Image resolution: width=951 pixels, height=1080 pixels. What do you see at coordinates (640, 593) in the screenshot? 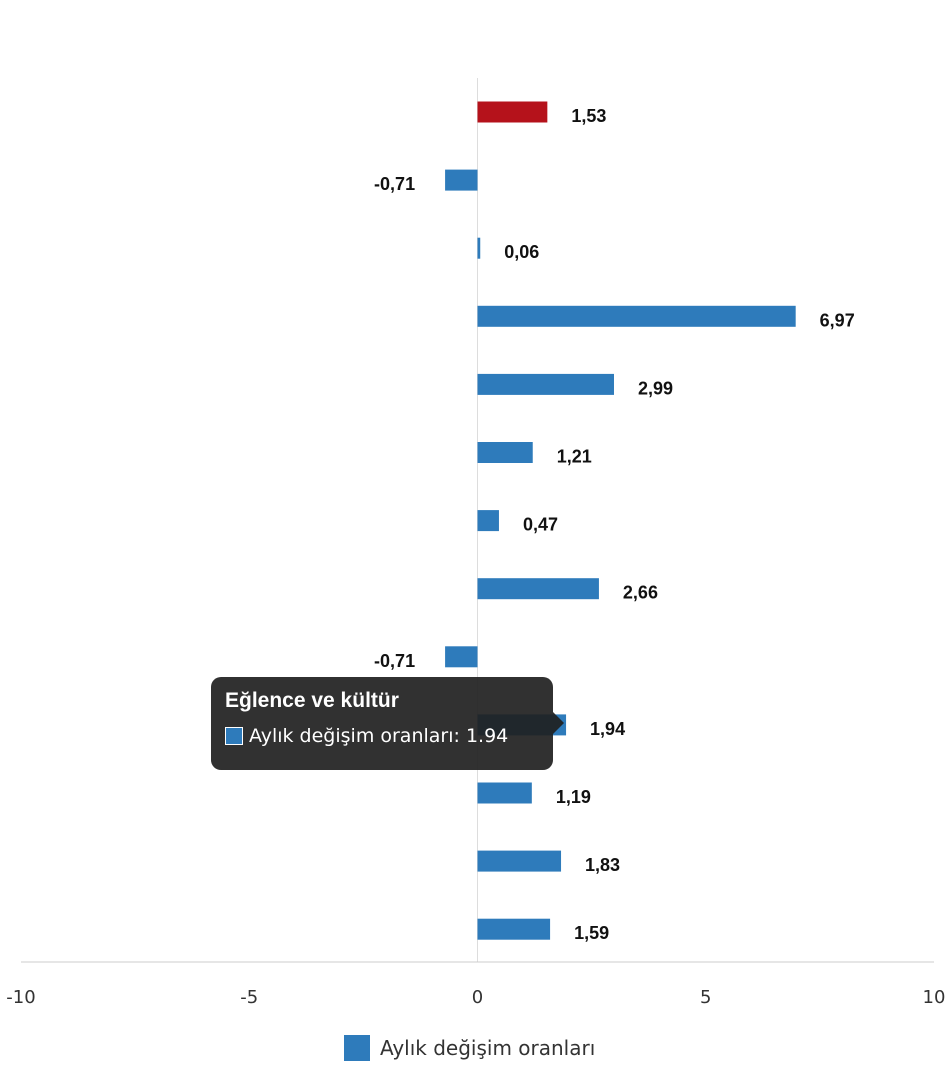
I see `data-label: 2,66` at bounding box center [640, 593].